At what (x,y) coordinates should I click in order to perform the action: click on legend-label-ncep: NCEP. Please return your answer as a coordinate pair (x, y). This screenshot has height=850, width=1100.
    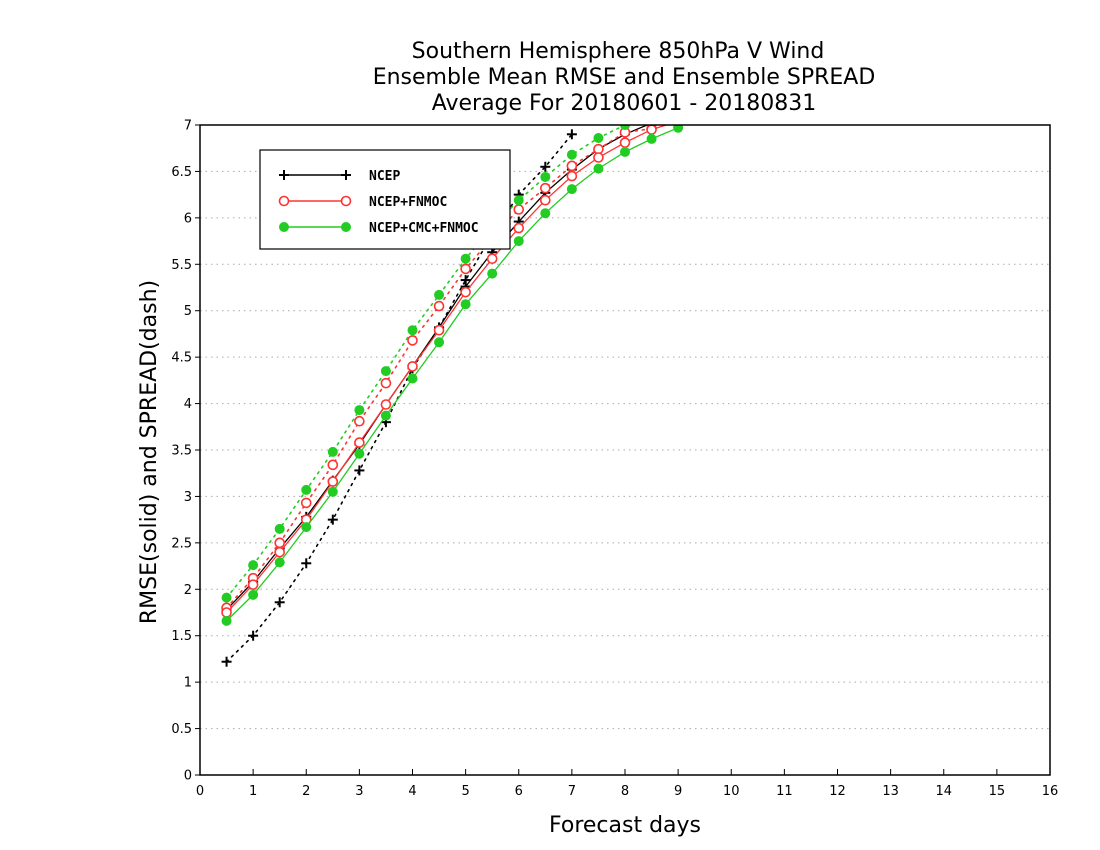
    Looking at the image, I should click on (384, 176).